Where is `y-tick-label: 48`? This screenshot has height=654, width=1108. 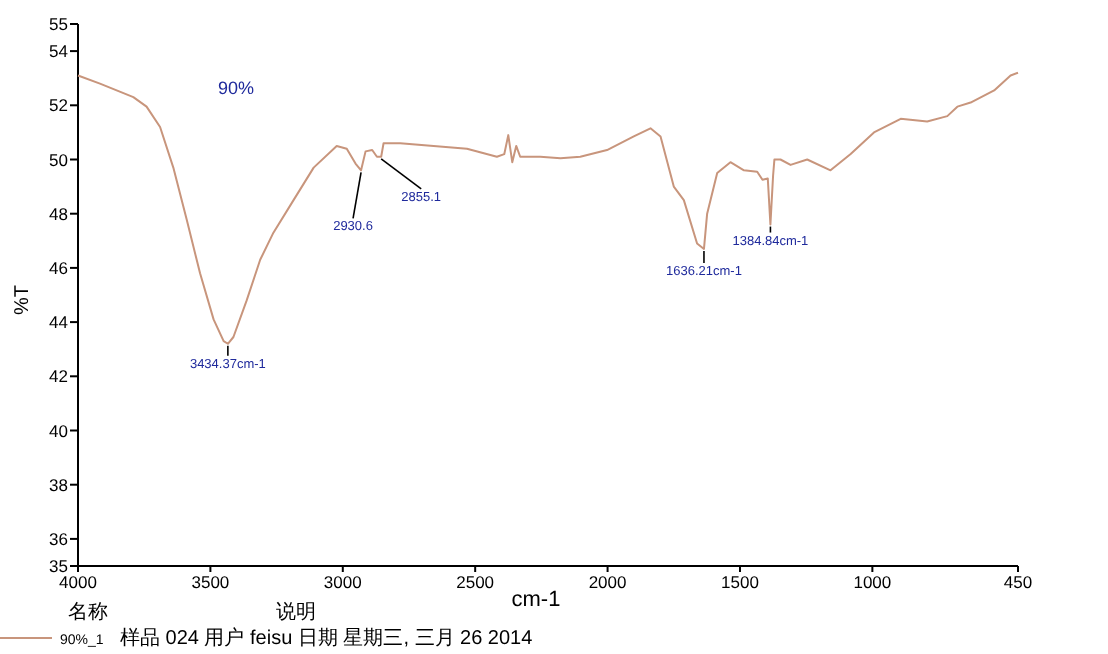 y-tick-label: 48 is located at coordinates (59, 213).